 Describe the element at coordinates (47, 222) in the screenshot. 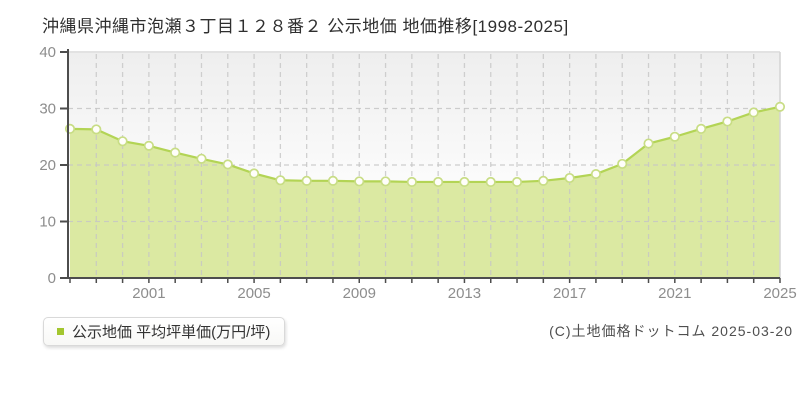

I see `y-axis-tick-label: 10` at that location.